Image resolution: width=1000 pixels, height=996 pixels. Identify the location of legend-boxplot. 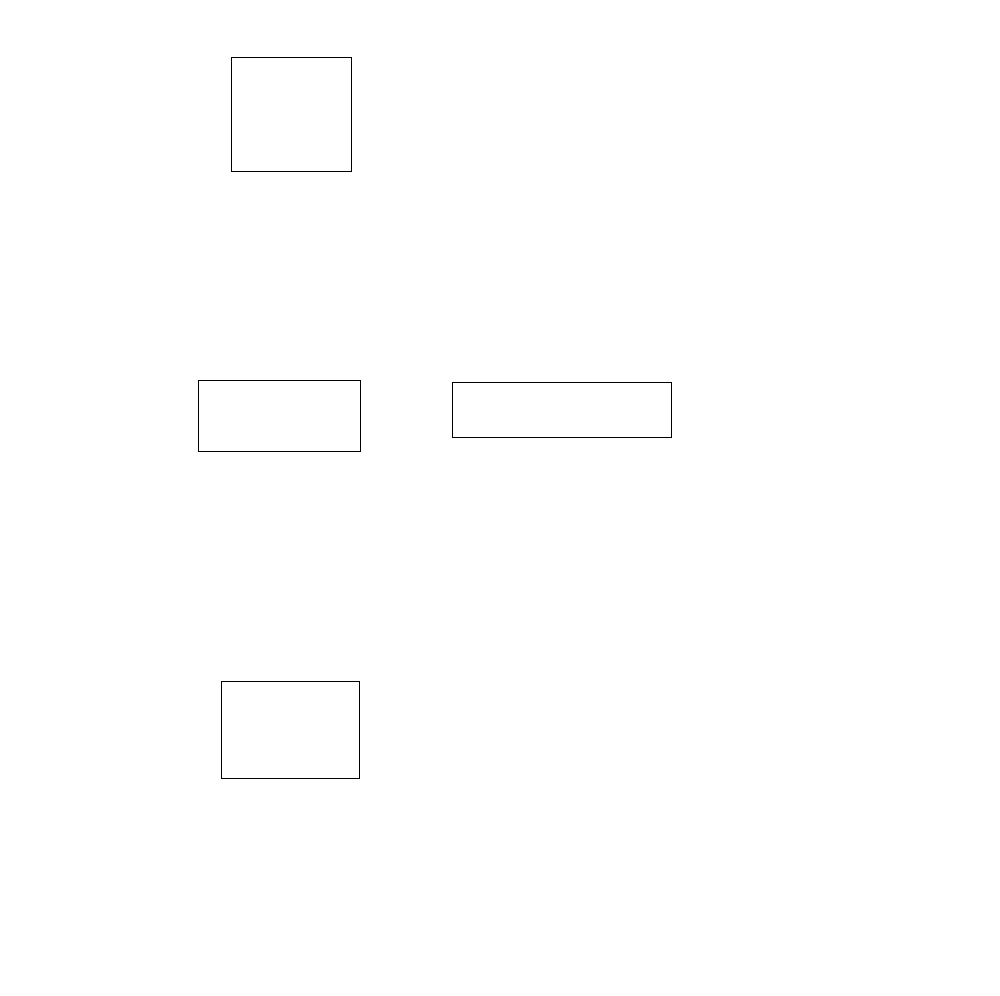
(290, 730).